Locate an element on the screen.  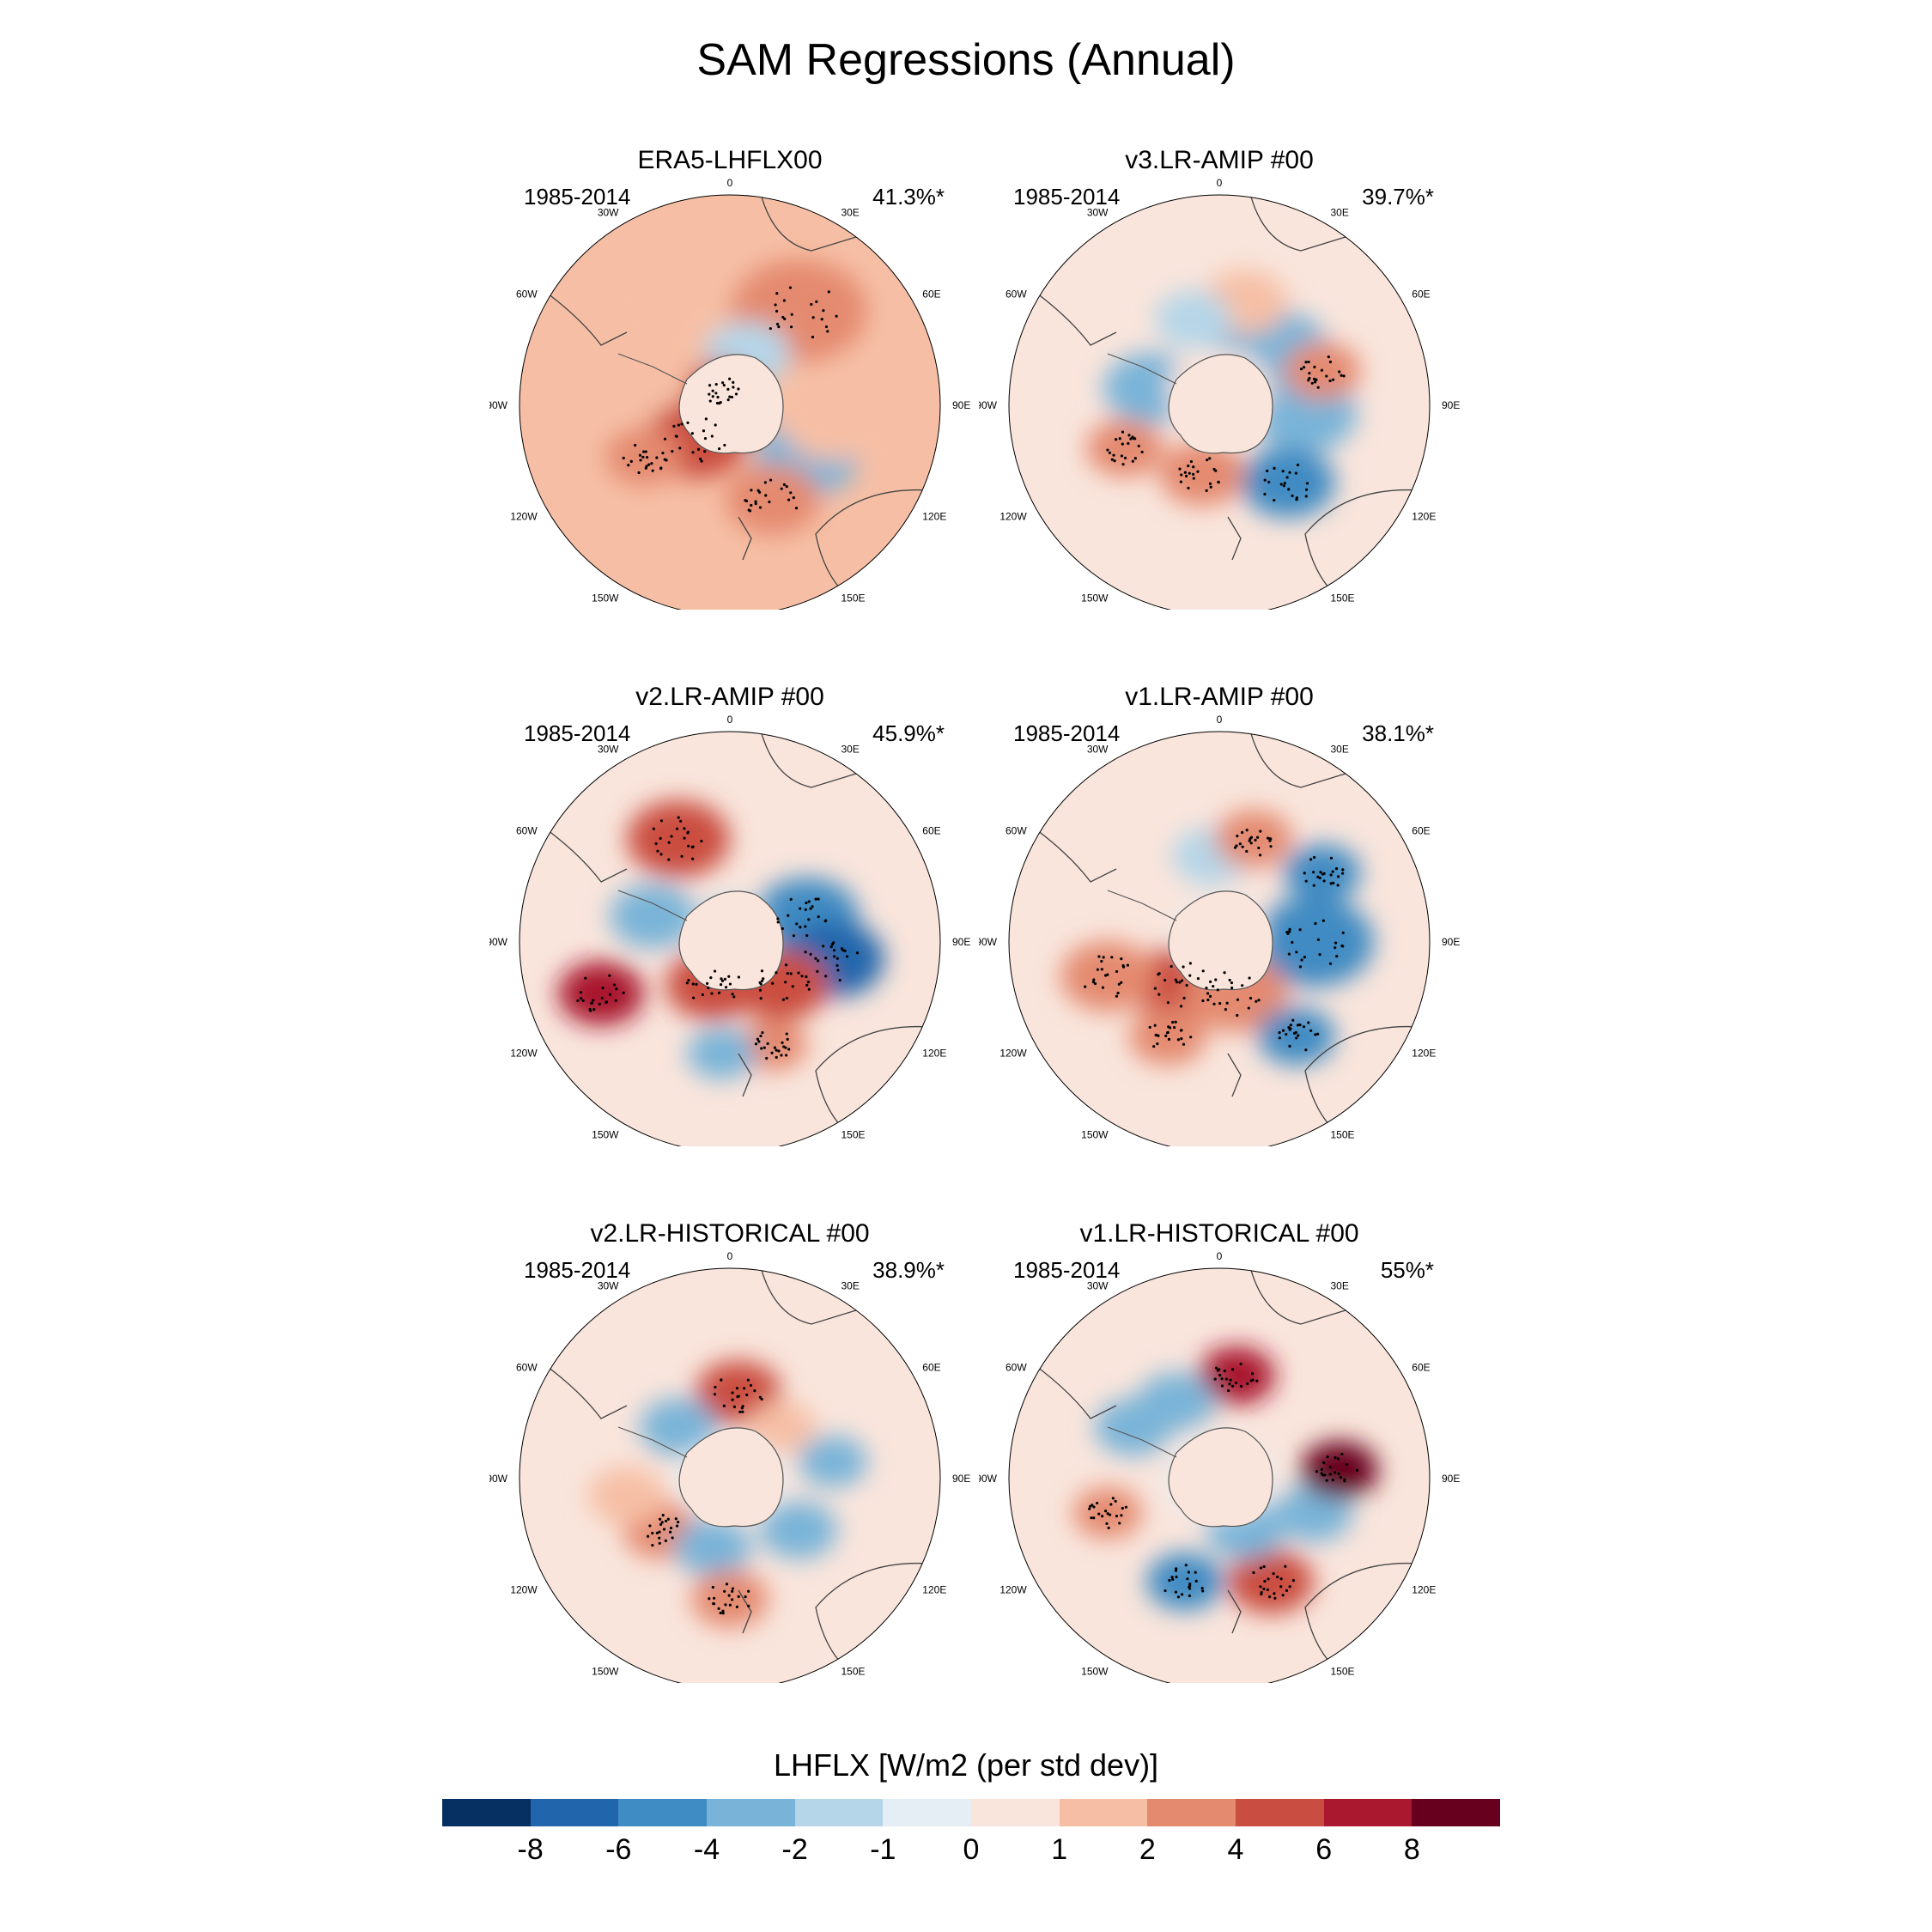
panel-title: ERA5-LHFLX00 is located at coordinates (730, 160).